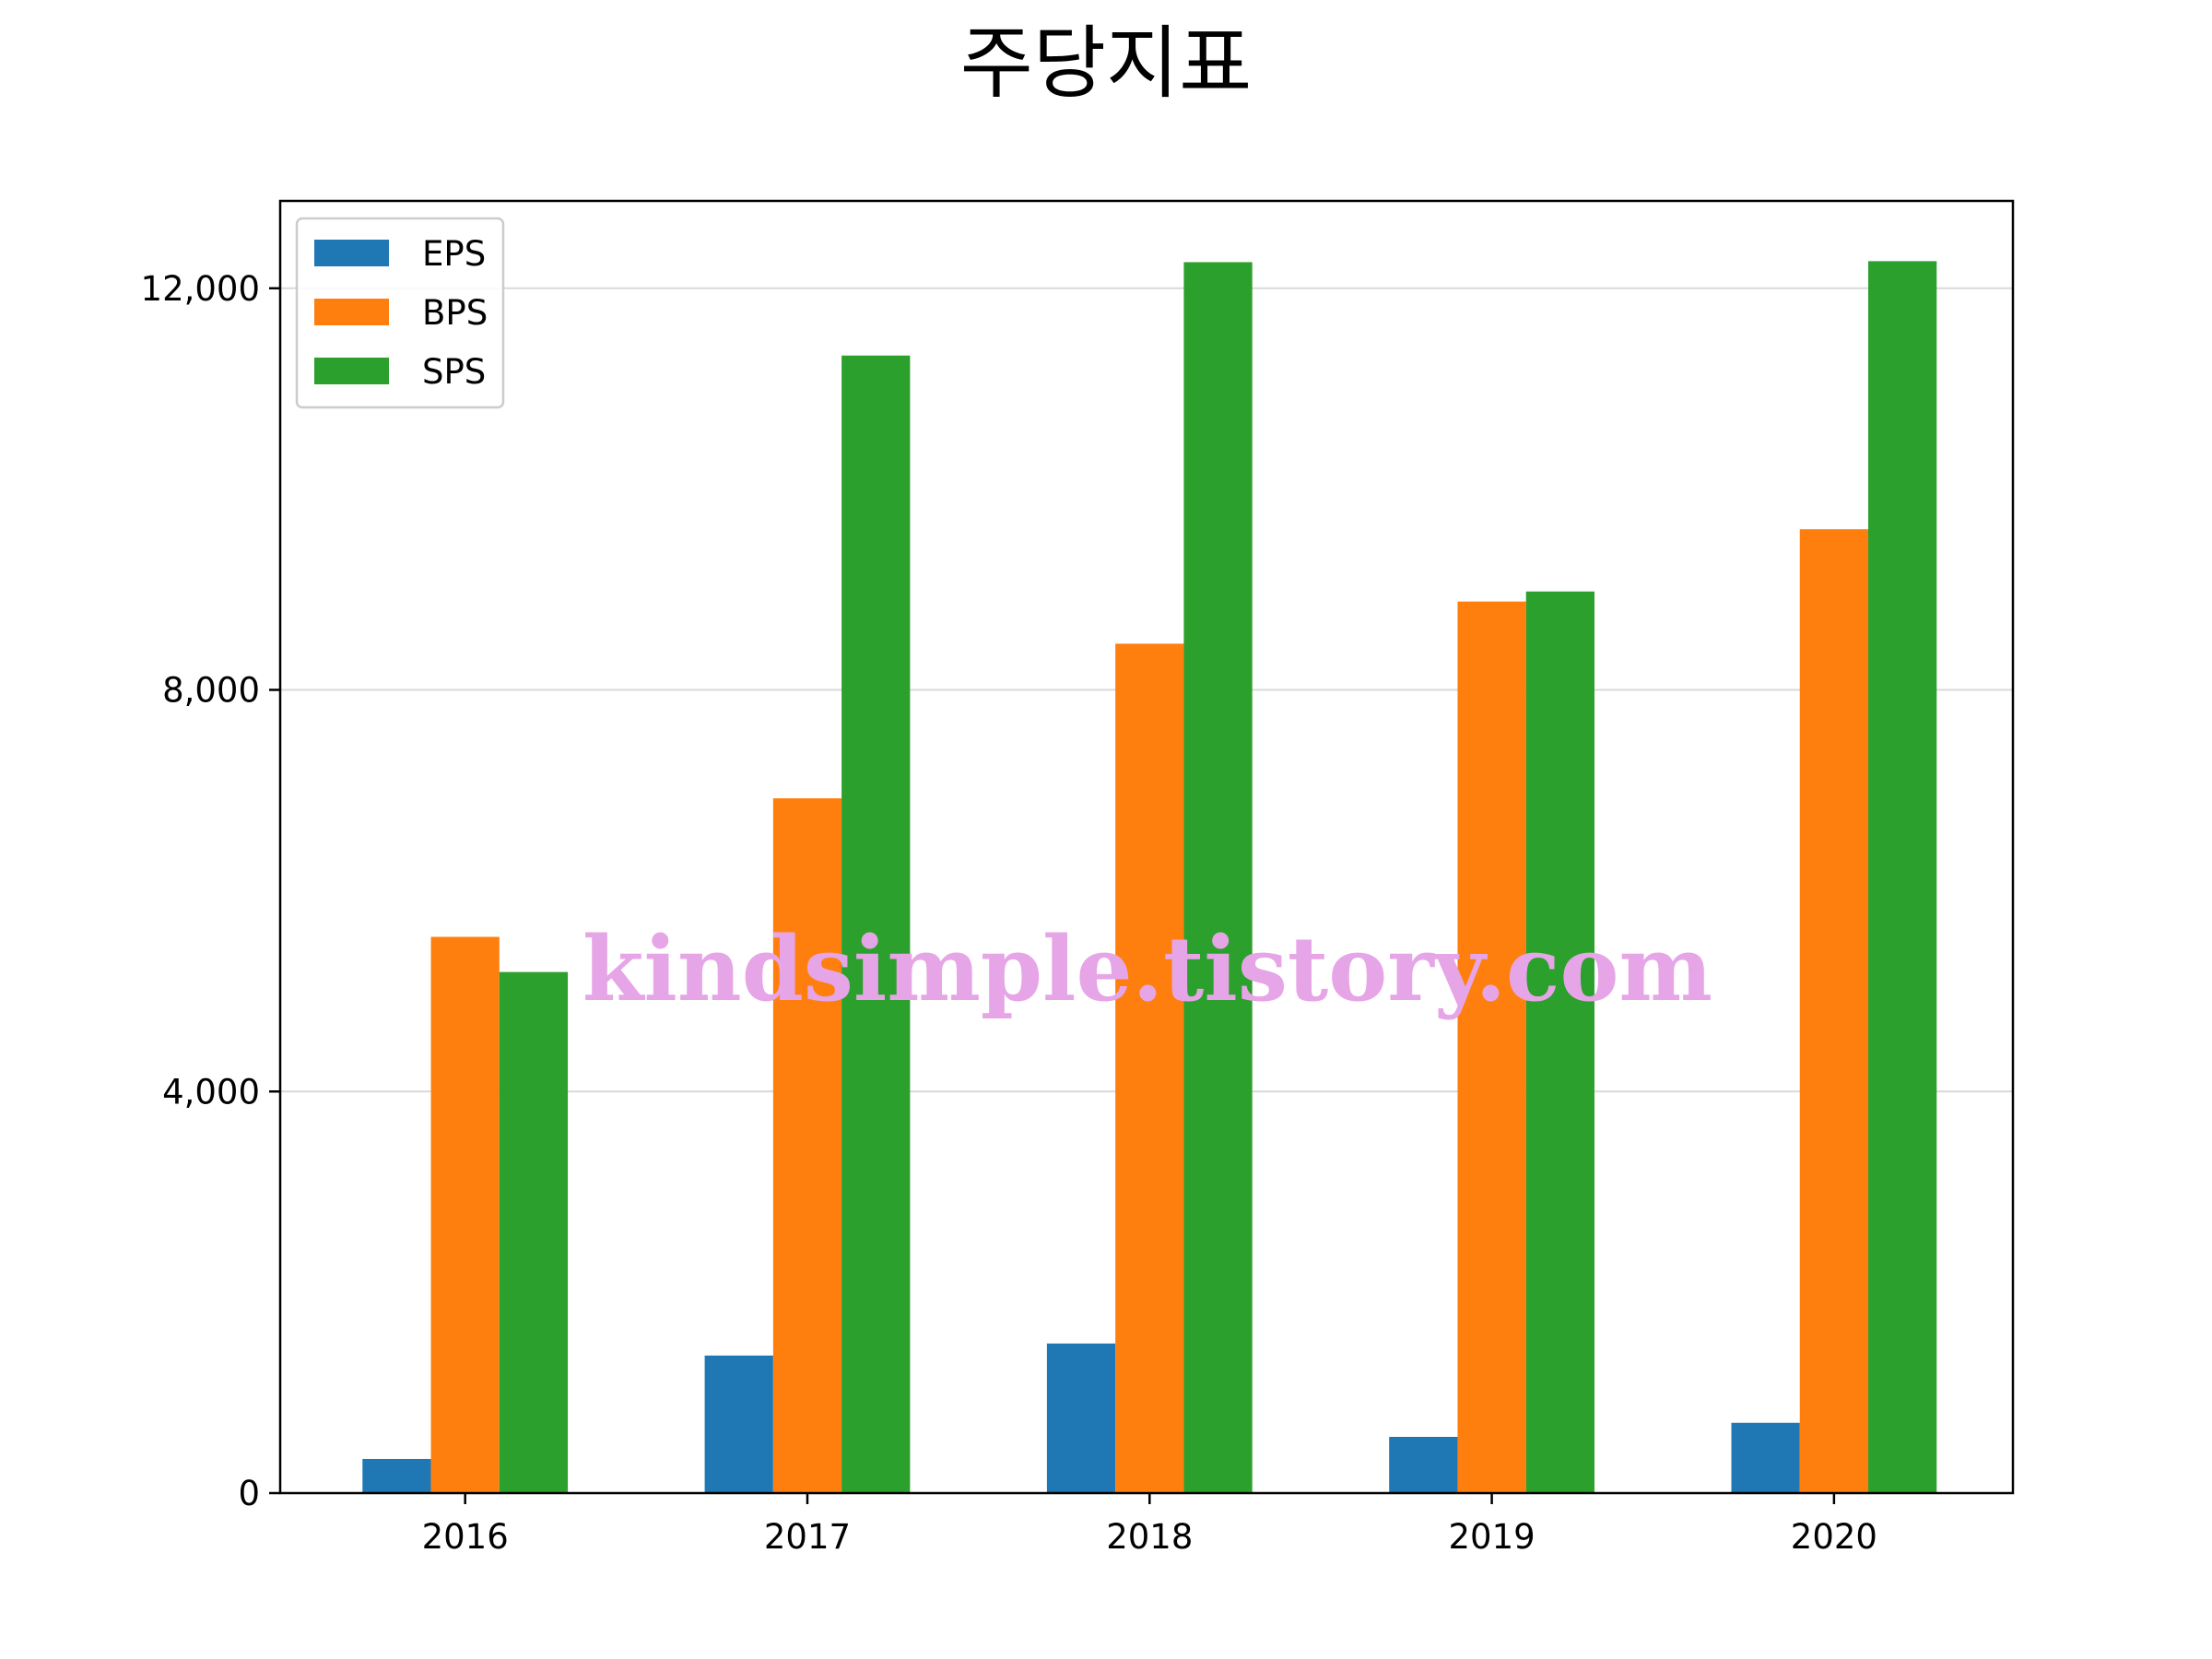 This screenshot has height=1659, width=2212. I want to click on bar-eps-2017, so click(738, 1424).